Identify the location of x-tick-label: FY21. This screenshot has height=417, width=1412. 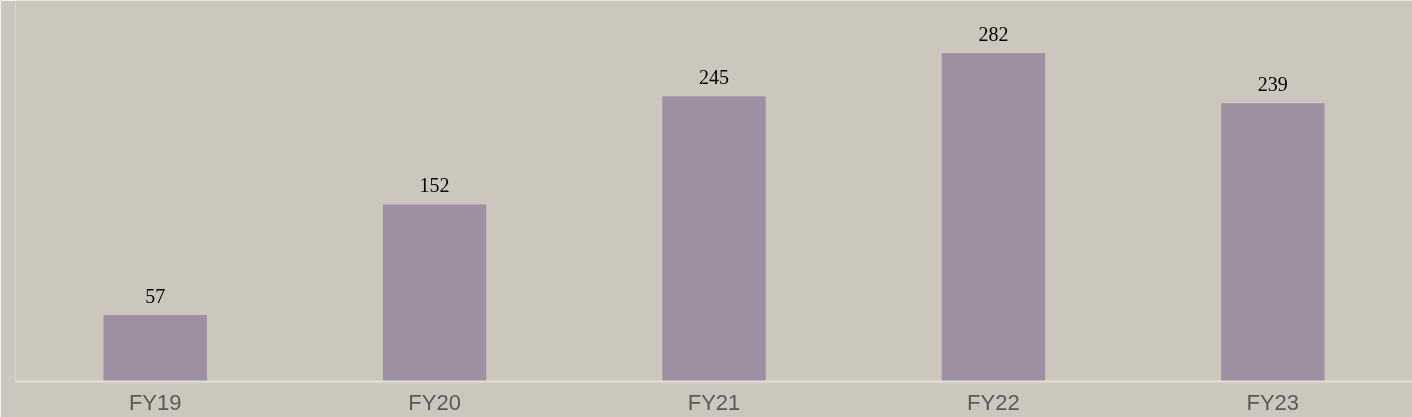
(714, 402).